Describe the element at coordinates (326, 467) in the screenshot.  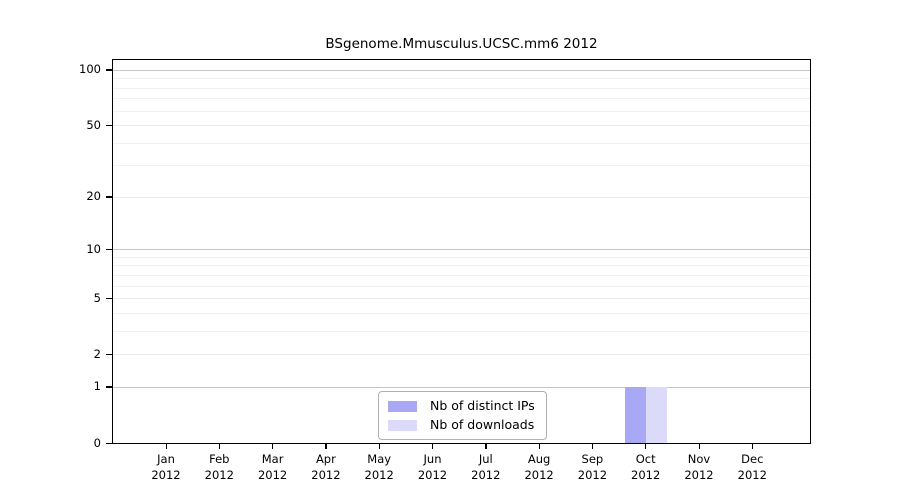
I see `x-axis-tick-label: Apr 2012` at that location.